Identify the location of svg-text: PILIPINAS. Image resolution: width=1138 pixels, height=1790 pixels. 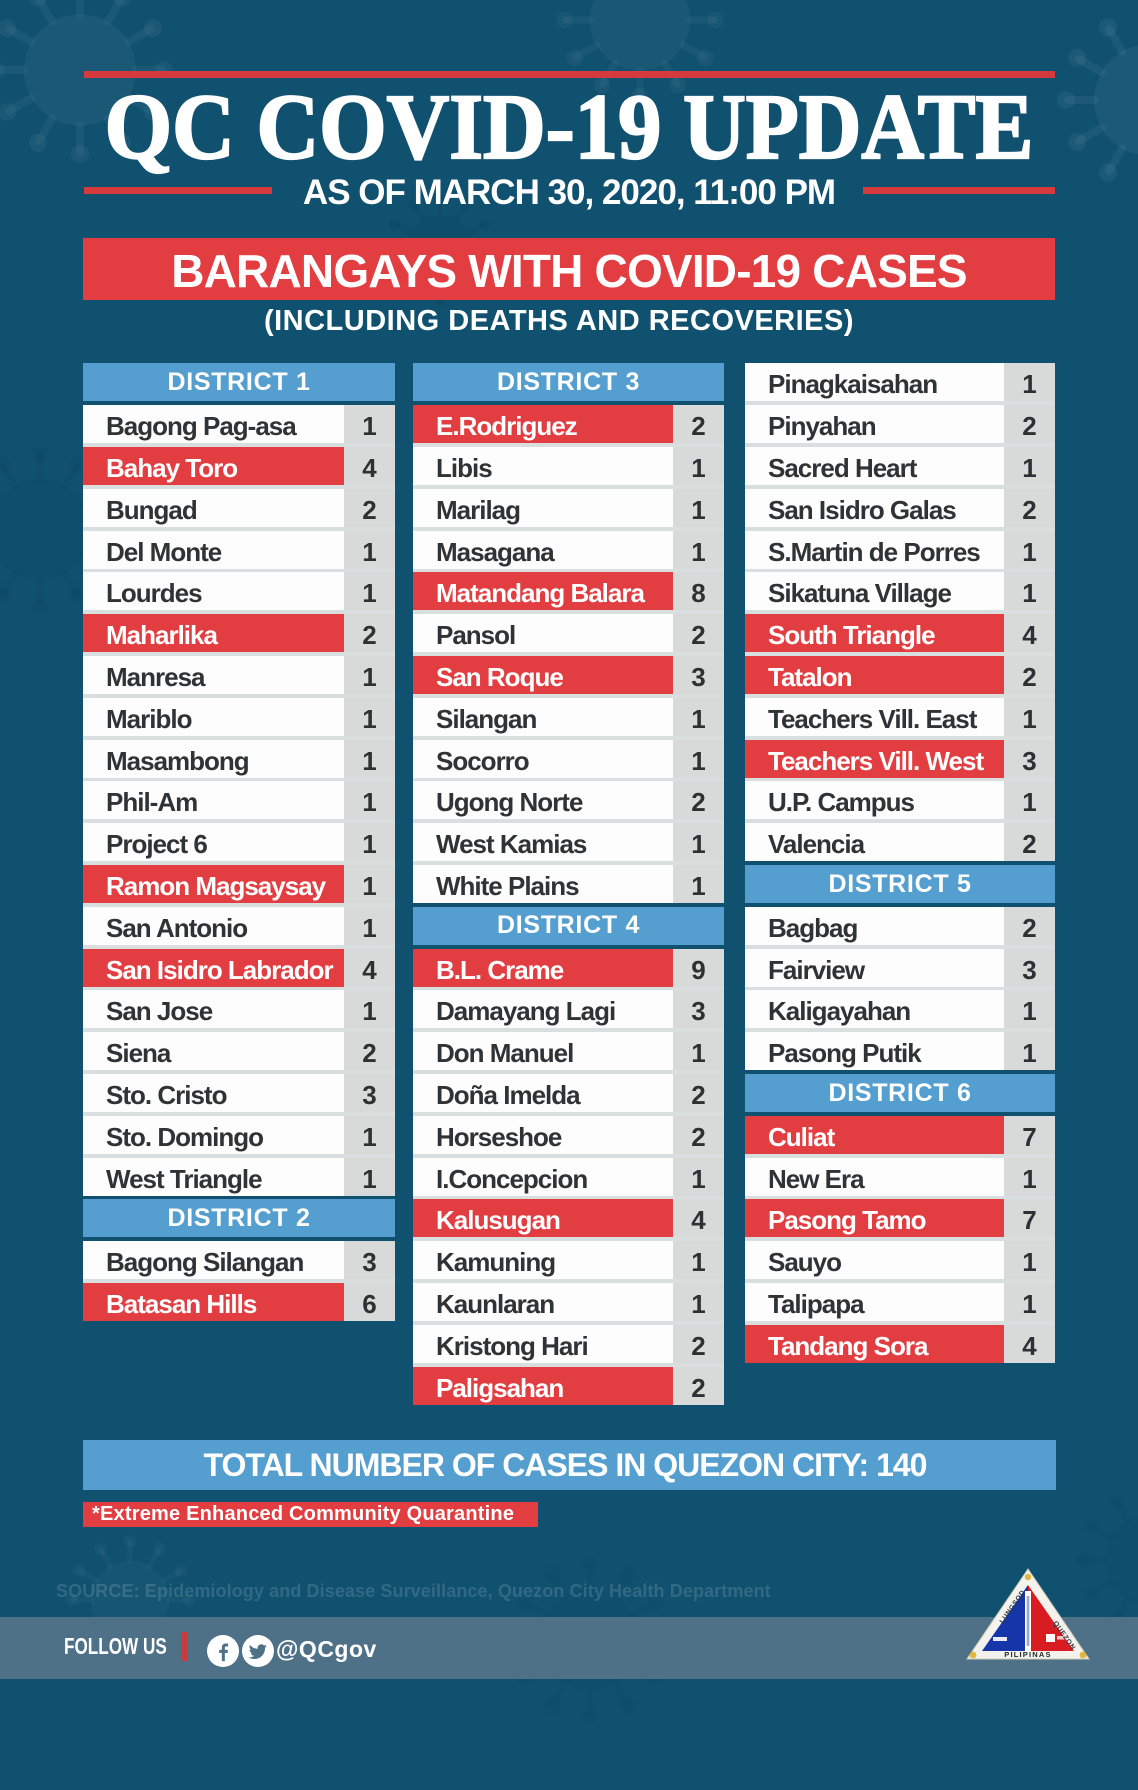
(1027, 1654).